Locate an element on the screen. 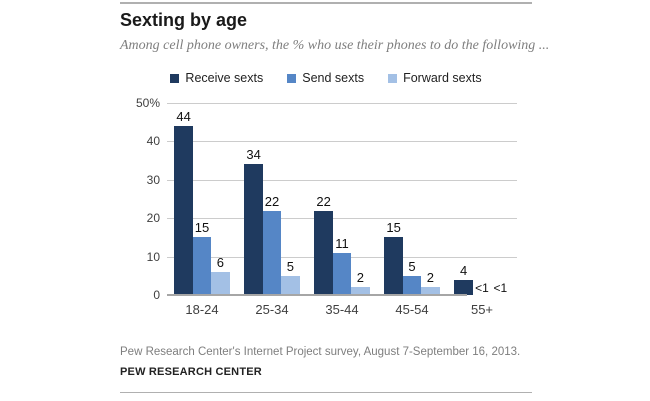 The width and height of the screenshot is (650, 401). y-tick-label-30: 30 is located at coordinates (153, 179).